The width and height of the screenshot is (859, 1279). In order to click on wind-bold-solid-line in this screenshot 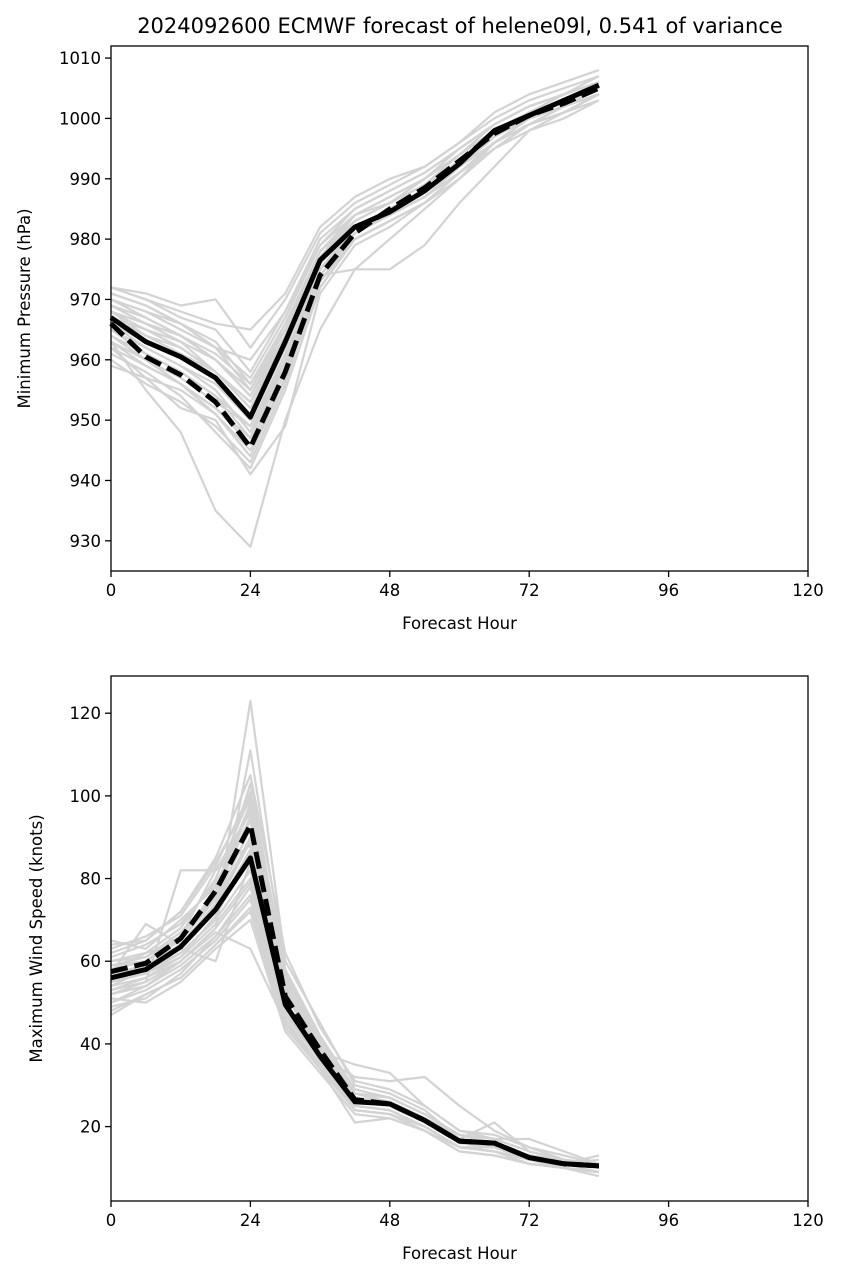, I will do `click(355, 1012)`.